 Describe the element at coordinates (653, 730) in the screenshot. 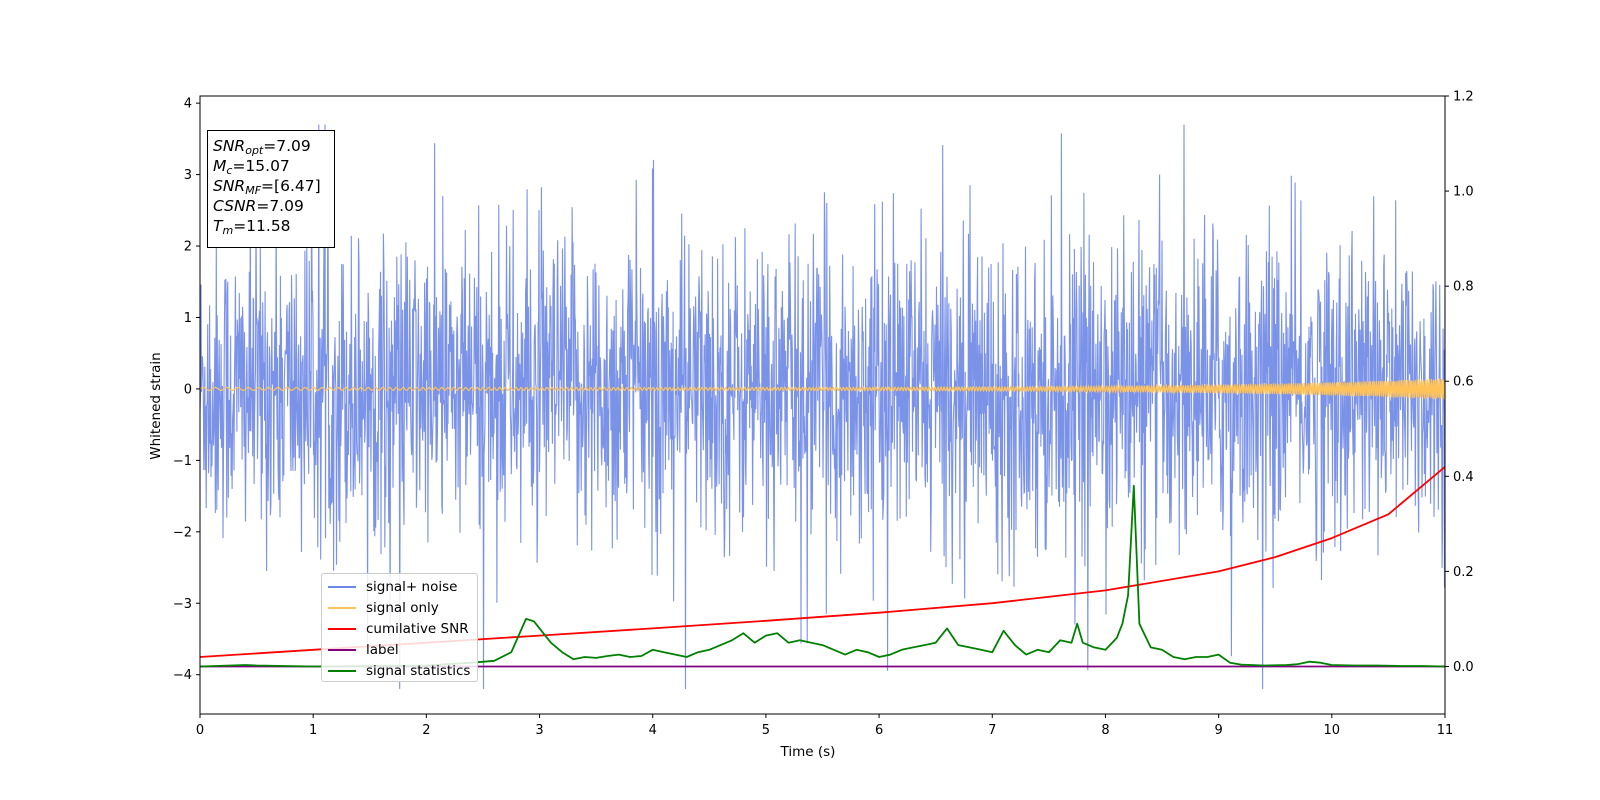

I see `x-tick-label: 4` at that location.